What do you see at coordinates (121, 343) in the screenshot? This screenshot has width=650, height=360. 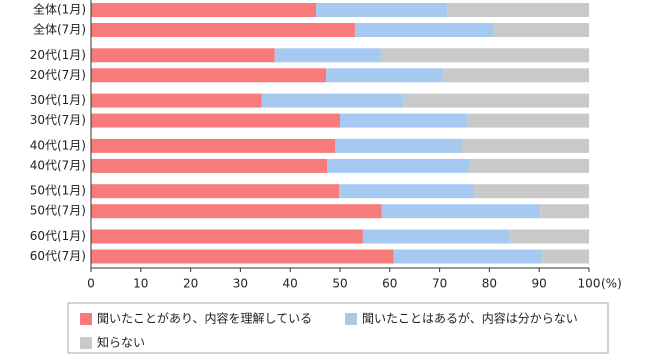 I see `legend-label: 知らない` at bounding box center [121, 343].